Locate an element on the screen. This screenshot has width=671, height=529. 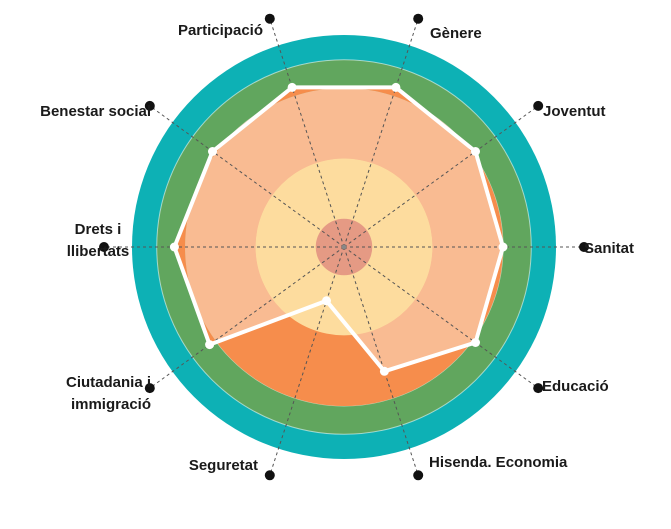
center-dot is located at coordinates (344, 247).